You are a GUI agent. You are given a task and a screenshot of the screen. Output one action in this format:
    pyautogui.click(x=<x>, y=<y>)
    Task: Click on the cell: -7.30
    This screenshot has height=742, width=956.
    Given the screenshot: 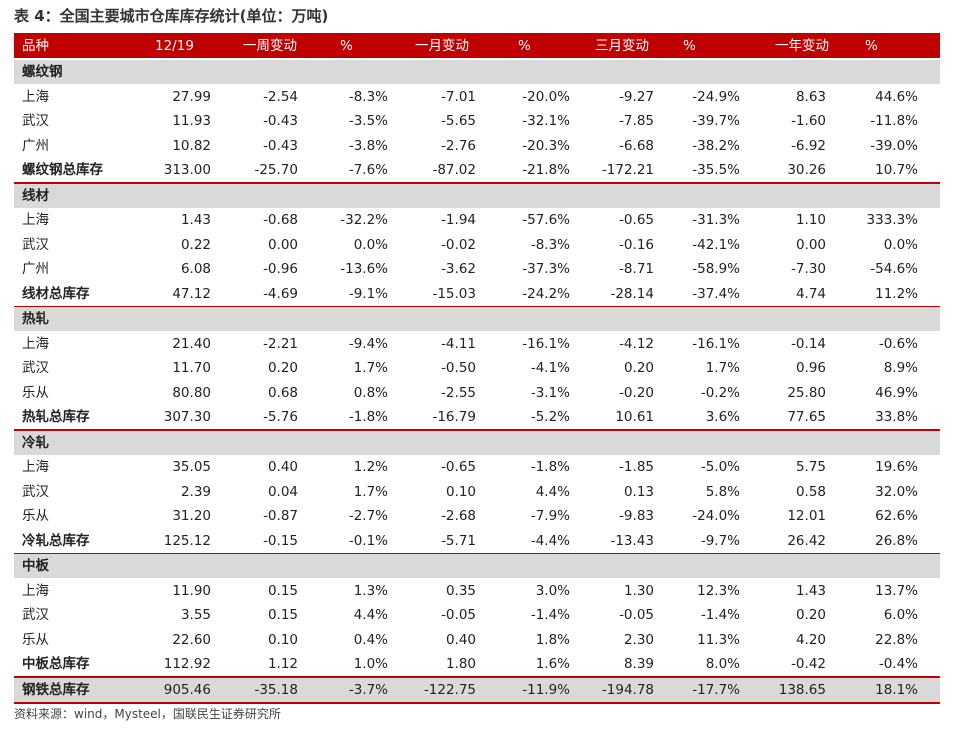 What is the action you would take?
    pyautogui.click(x=808, y=269)
    